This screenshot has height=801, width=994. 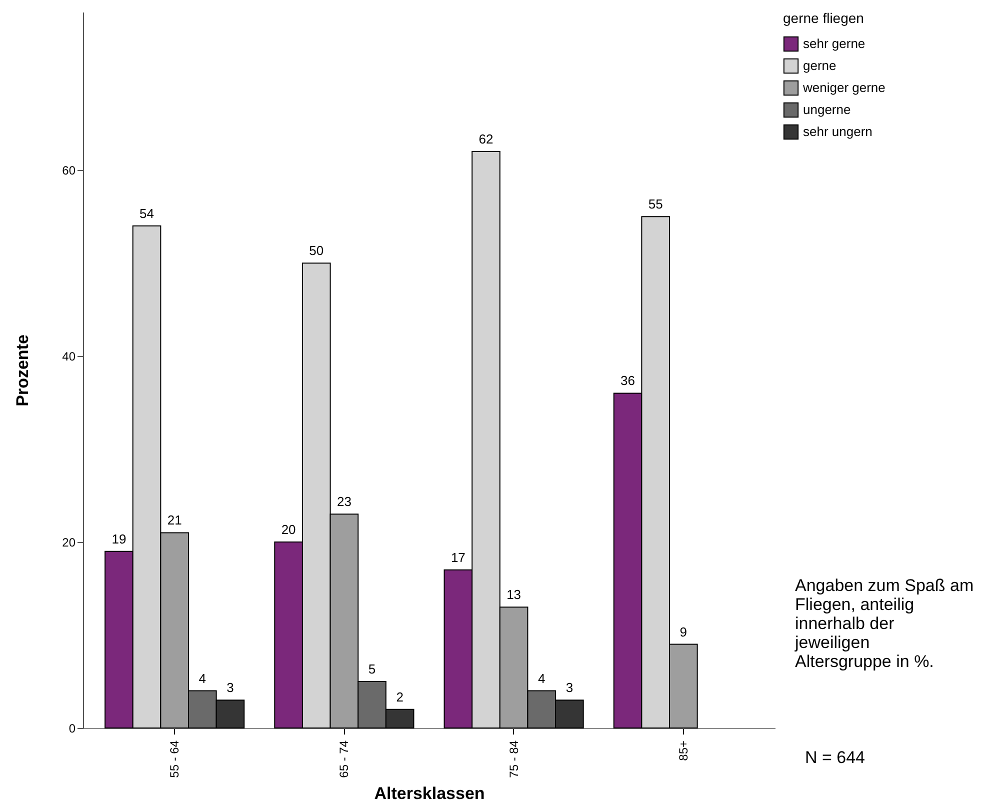 What do you see at coordinates (72, 729) in the screenshot?
I see `y-tick-label: 0` at bounding box center [72, 729].